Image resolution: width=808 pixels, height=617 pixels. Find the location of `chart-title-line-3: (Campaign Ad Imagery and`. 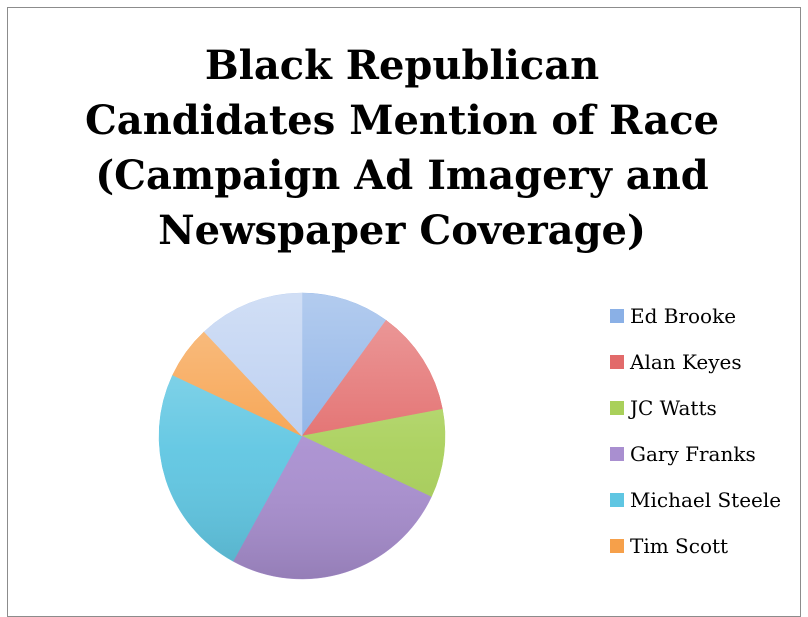

chart-title-line-3: (Campaign Ad Imagery and is located at coordinates (402, 175).